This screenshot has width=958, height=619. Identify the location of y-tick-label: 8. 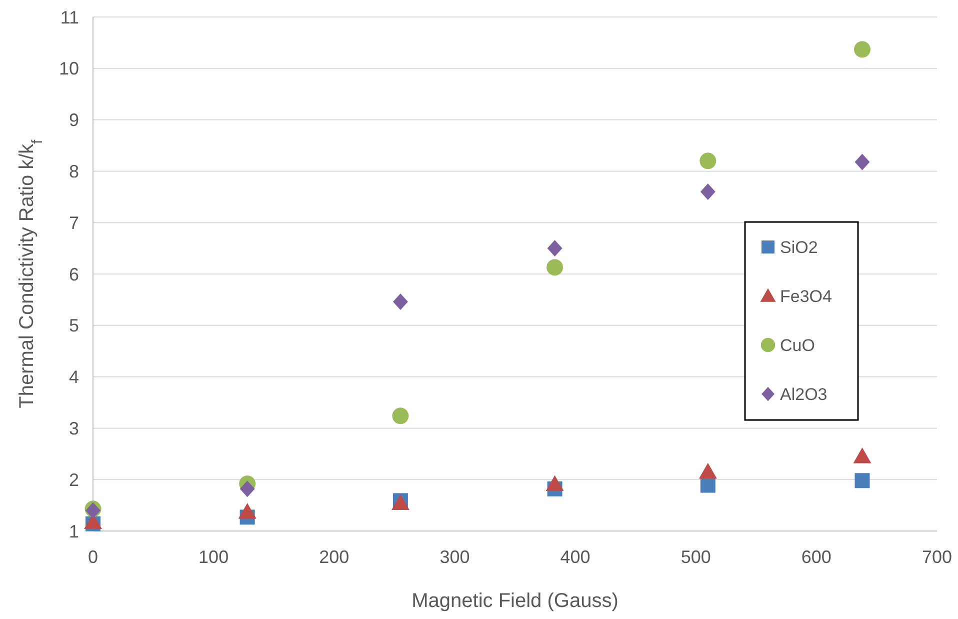
(73, 172).